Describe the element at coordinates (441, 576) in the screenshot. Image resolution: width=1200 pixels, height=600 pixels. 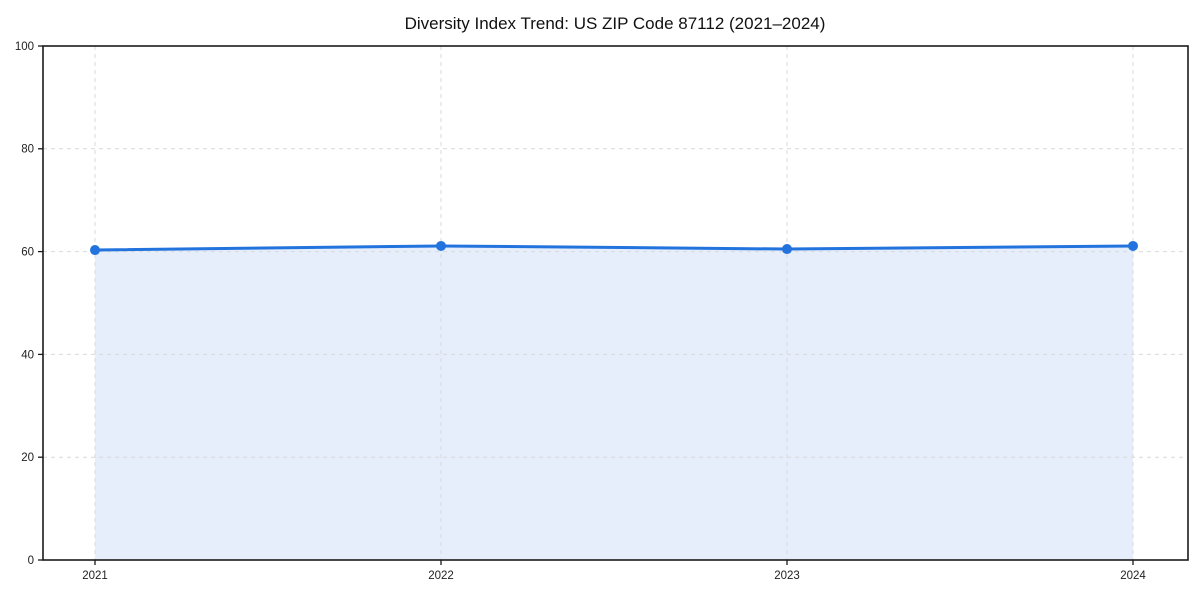
I see `x-tick-label: 2022` at that location.